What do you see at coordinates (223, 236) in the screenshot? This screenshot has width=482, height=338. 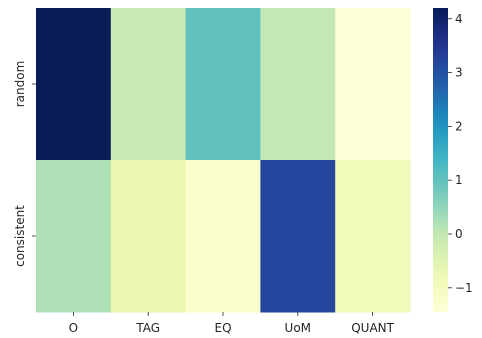 I see `heatmap-cell-consistent-EQ` at bounding box center [223, 236].